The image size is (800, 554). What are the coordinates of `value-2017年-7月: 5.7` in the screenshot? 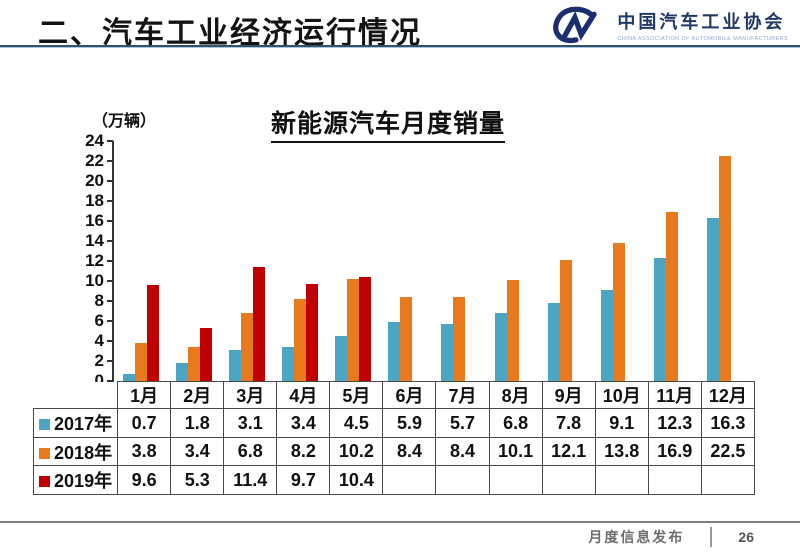 It's located at (462, 423).